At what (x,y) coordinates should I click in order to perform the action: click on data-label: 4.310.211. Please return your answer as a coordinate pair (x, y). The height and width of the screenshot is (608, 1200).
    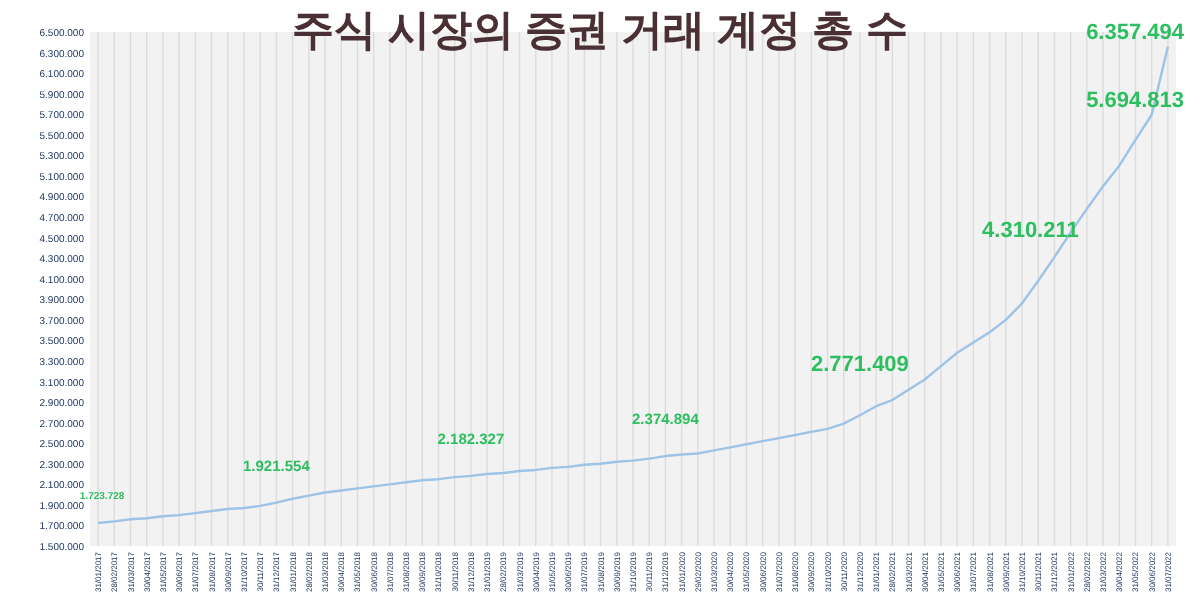
    Looking at the image, I should click on (1030, 231).